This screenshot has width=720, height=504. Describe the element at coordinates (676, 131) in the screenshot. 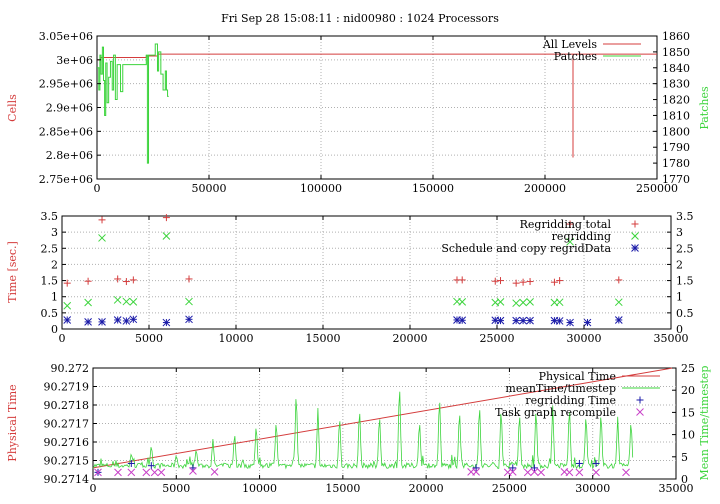

I see `y2-tick-label: 1800` at that location.